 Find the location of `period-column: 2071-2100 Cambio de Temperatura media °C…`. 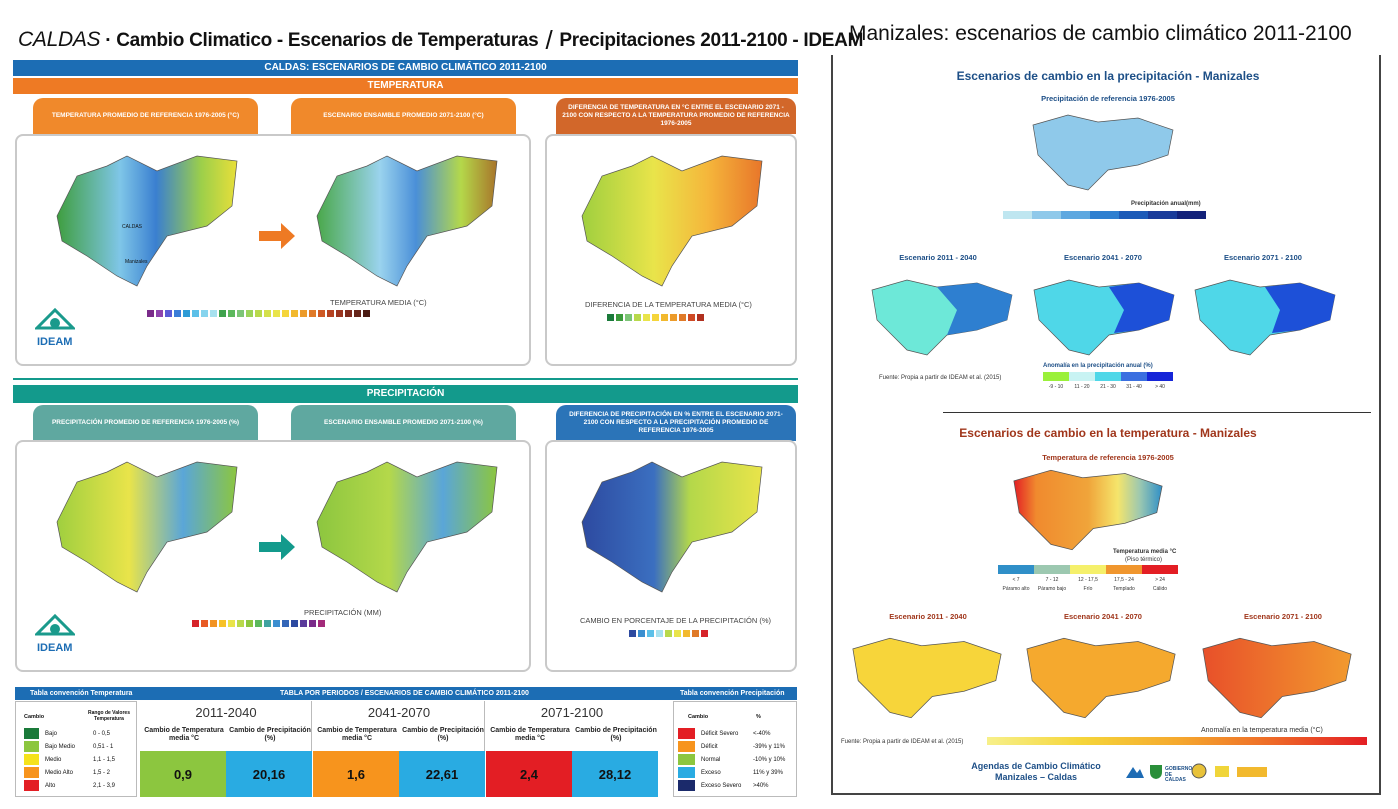

period-column: 2071-2100 Cambio de Temperatura media °C… is located at coordinates (572, 749).